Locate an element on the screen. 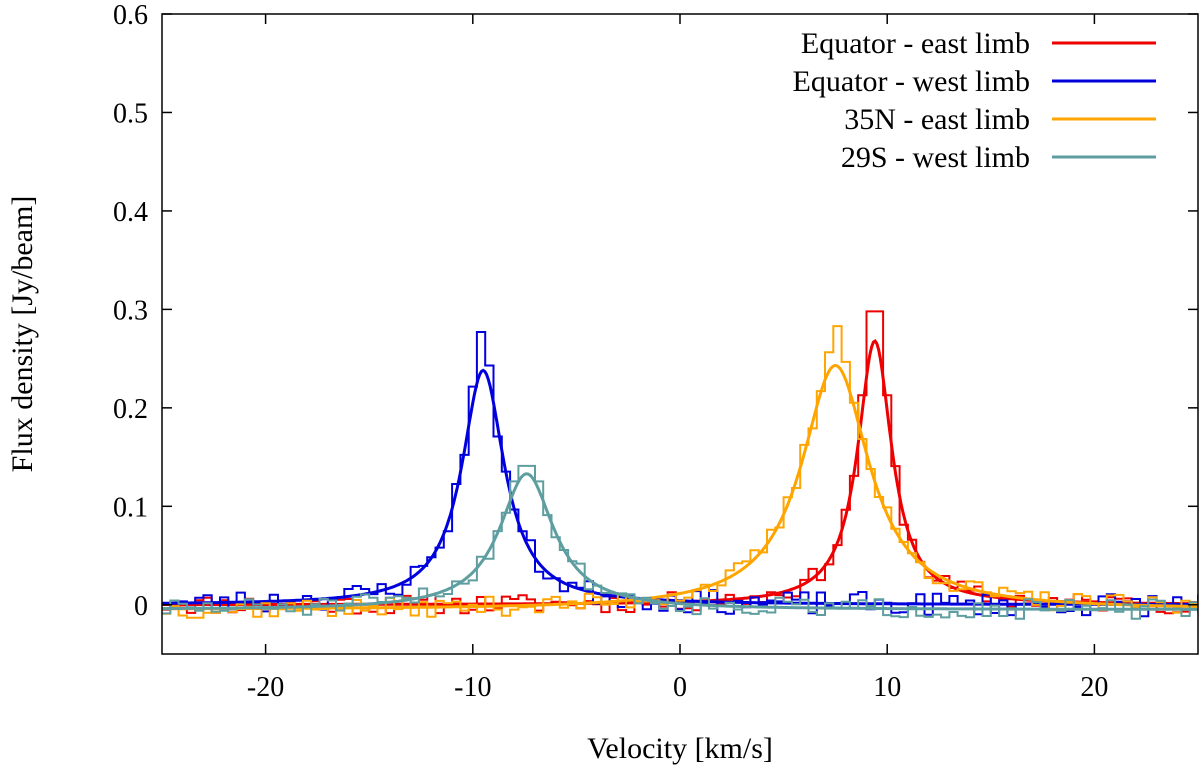  legend-label: Equator - west limb is located at coordinates (911, 81).